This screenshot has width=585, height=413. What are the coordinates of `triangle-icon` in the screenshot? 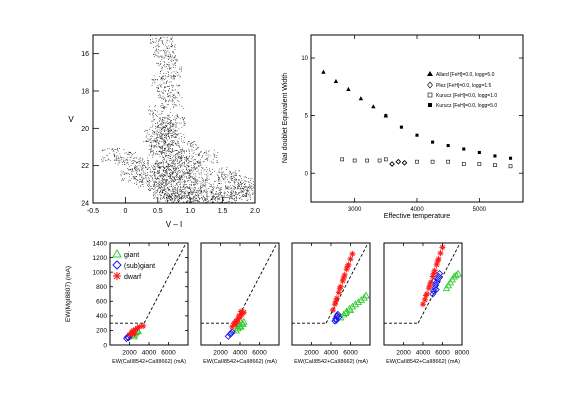 It's located at (430, 73).